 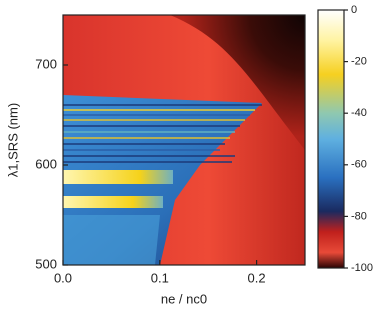 I want to click on y-tick-label: 500, so click(x=46, y=263).